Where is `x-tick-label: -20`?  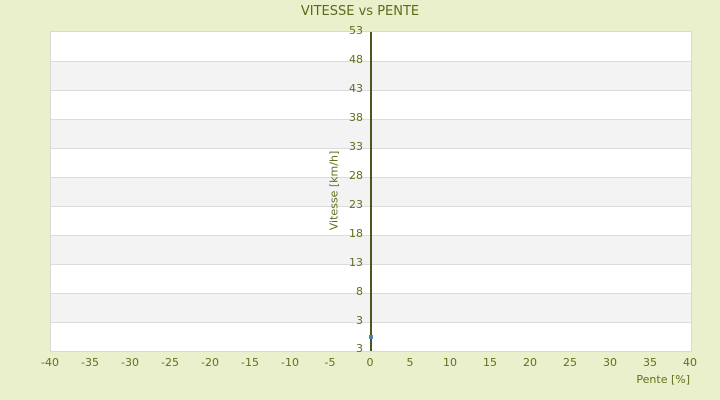
x-tick-label: -20 is located at coordinates (210, 362).